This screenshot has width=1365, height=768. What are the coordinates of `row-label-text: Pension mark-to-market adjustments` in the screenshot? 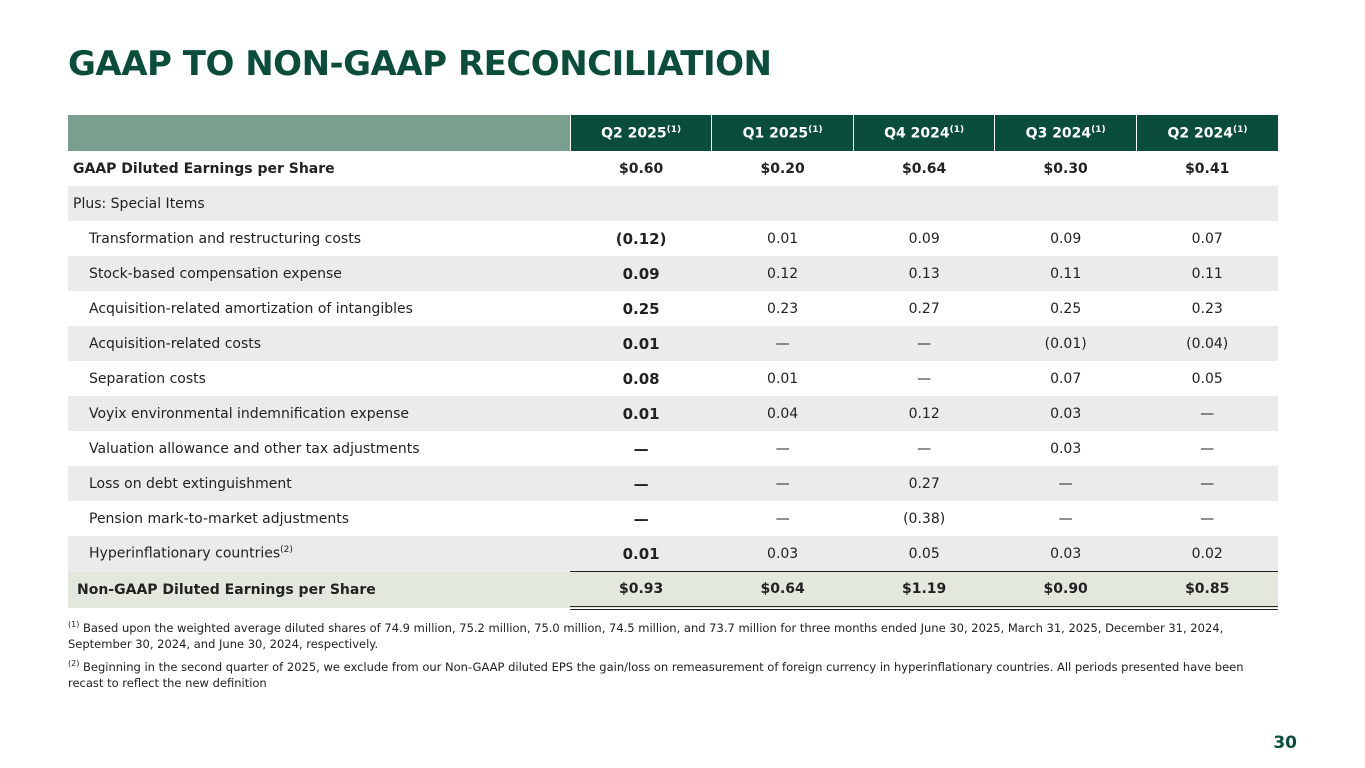 It's located at (219, 518).